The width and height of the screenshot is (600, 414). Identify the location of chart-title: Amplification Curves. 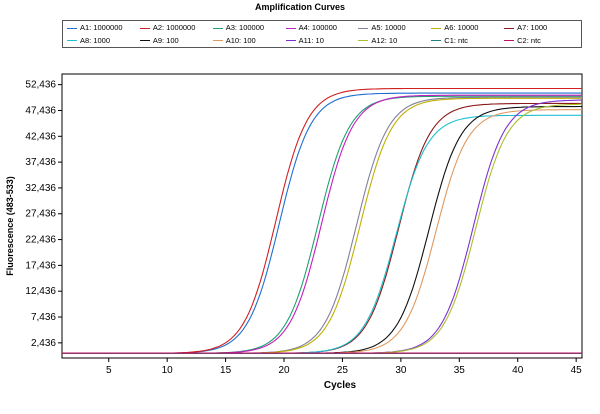
(300, 7).